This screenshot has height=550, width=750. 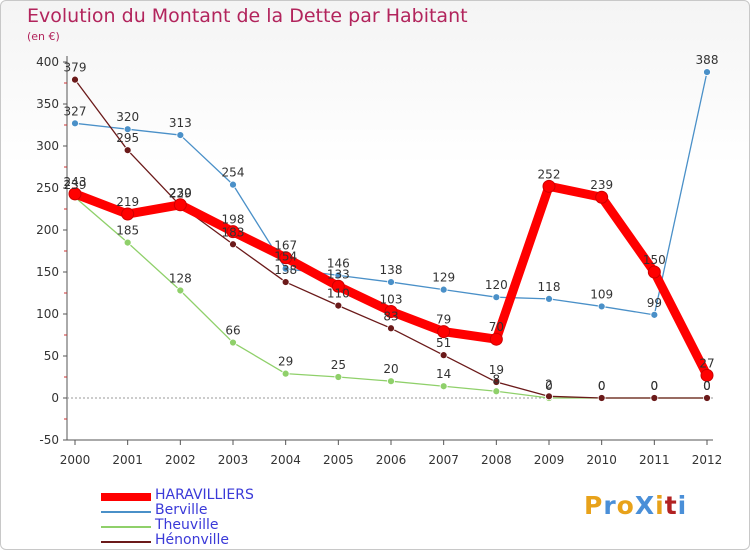 I want to click on data-label: 167, so click(x=285, y=246).